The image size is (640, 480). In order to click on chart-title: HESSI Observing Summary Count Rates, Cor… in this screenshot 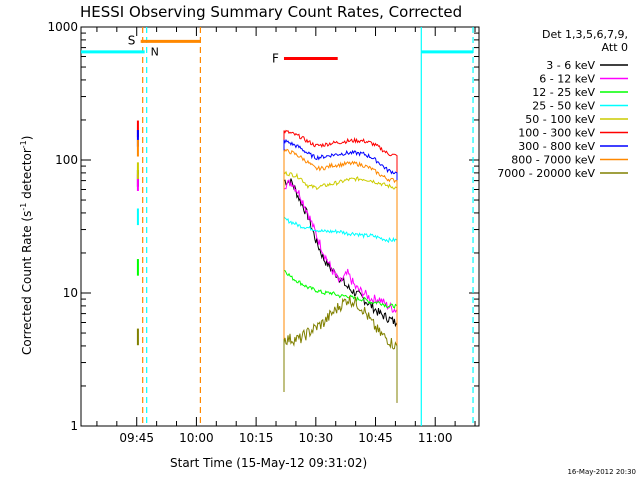, I will do `click(271, 12)`.